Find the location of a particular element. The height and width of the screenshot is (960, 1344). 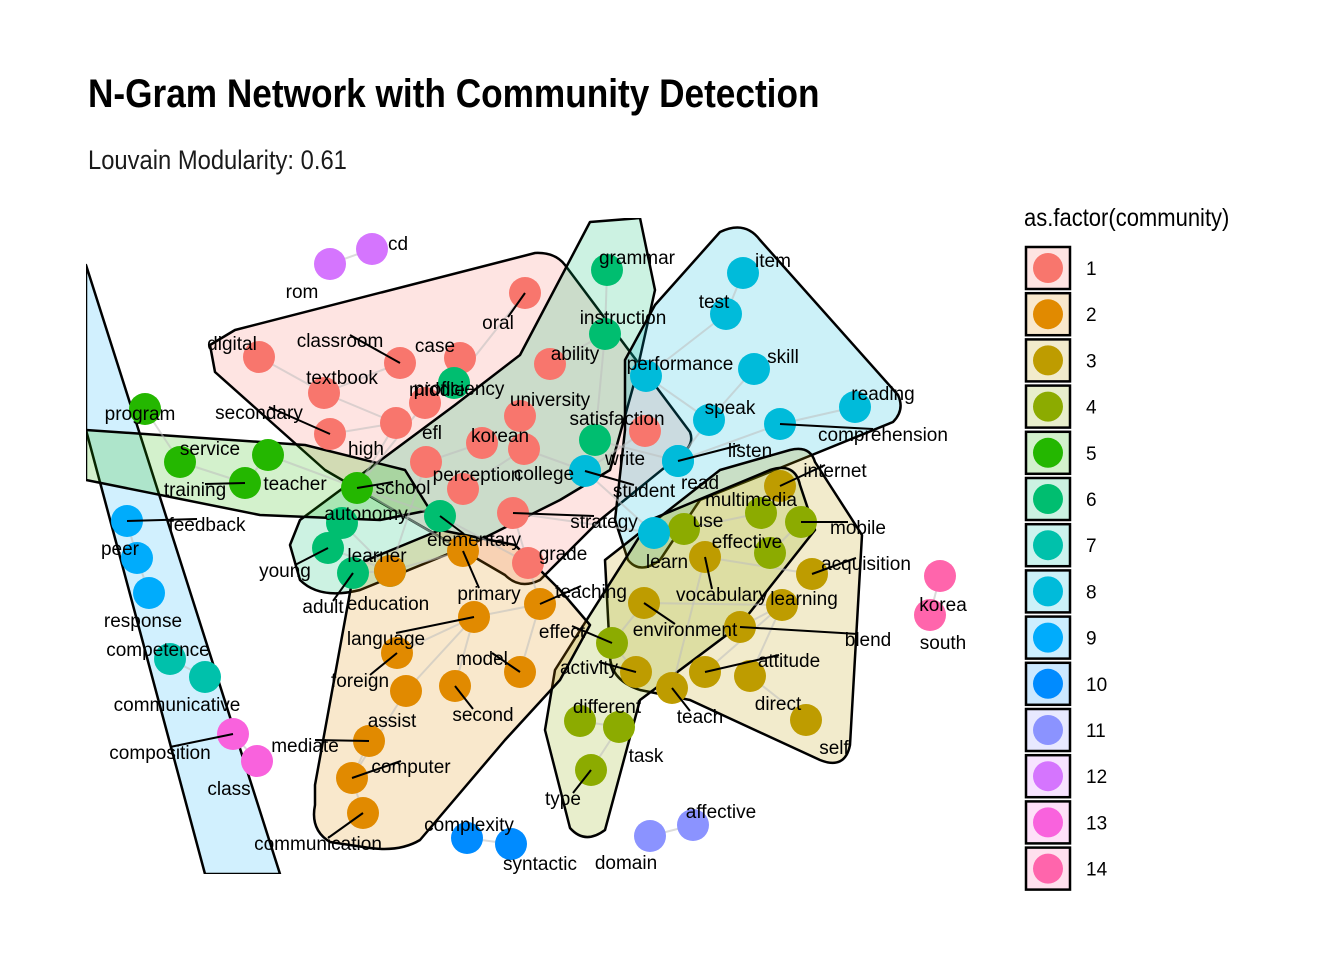

node-label-peer: peer is located at coordinates (120, 549).